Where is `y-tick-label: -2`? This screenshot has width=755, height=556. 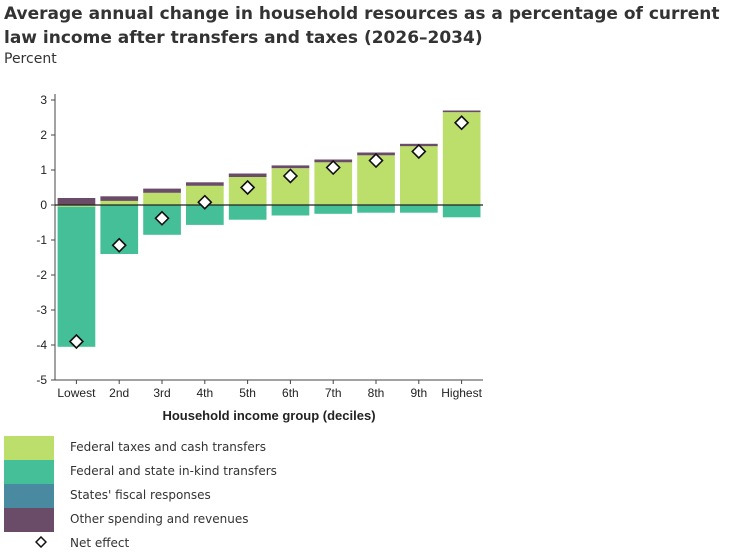
y-tick-label: -2 is located at coordinates (41, 275).